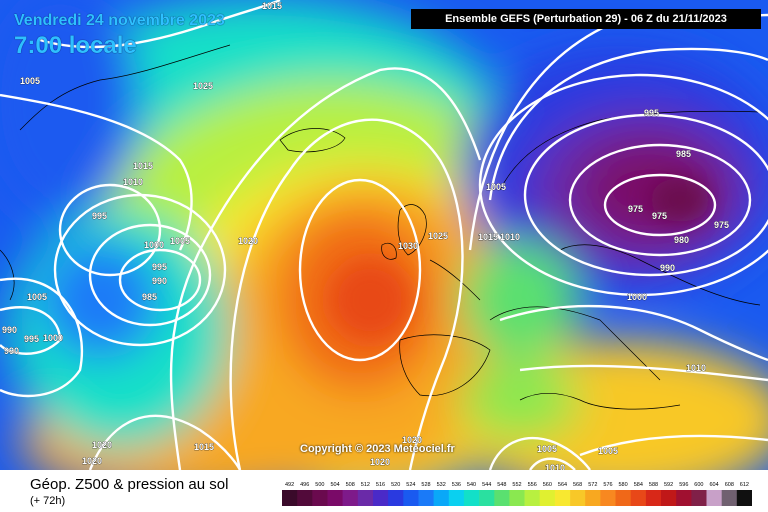 The image size is (768, 512). What do you see at coordinates (698, 485) in the screenshot?
I see `scale-label: 600` at bounding box center [698, 485].